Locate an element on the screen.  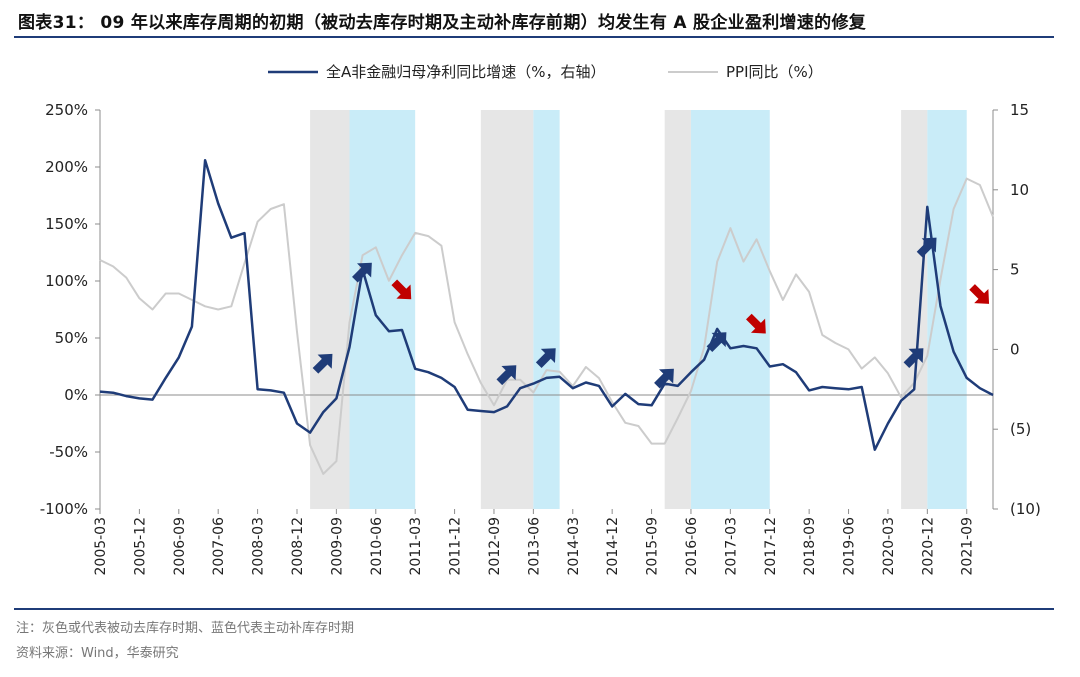
right-tick-label: (5) is located at coordinates (1020, 429).